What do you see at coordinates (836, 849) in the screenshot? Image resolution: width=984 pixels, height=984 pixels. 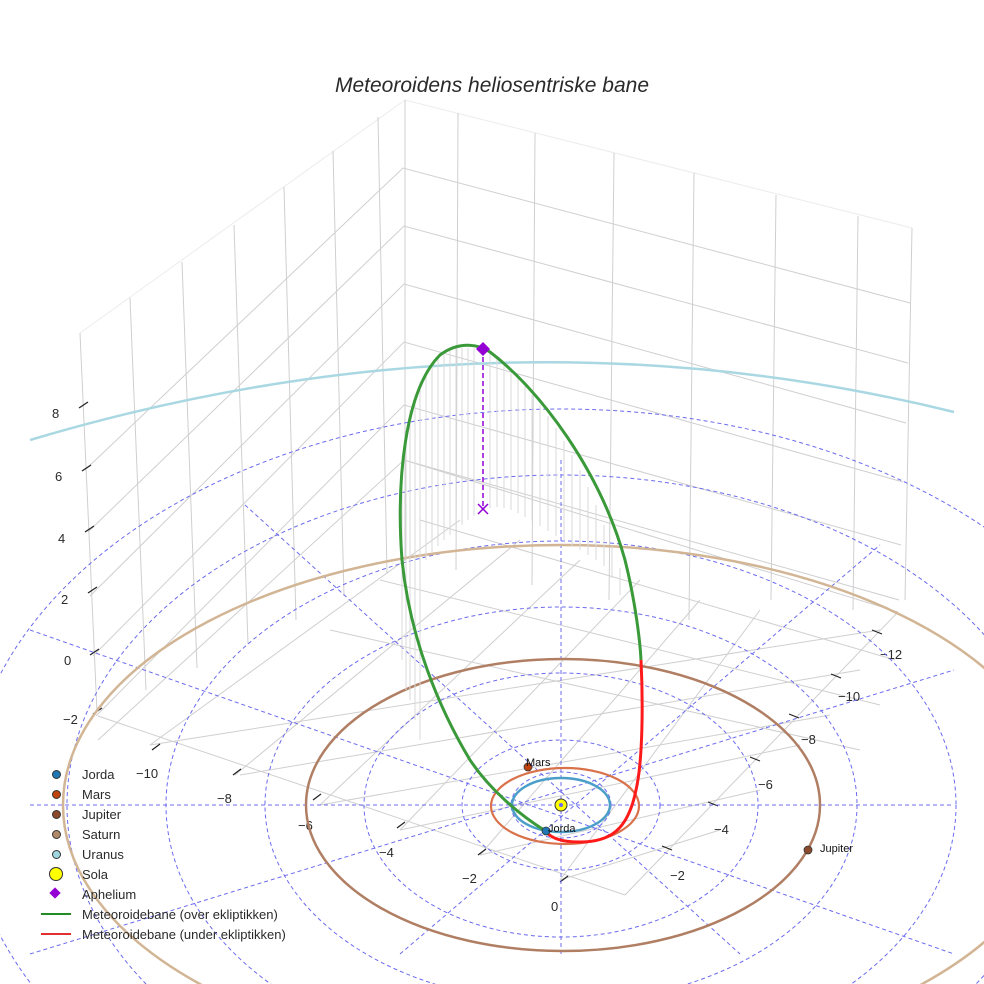 I see `jupiter-label: Jupiter` at bounding box center [836, 849].